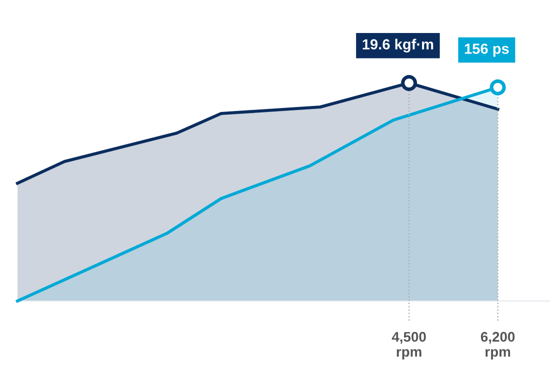 The width and height of the screenshot is (550, 391). What do you see at coordinates (409, 346) in the screenshot?
I see `x-tick-label: 4,500 rpm` at bounding box center [409, 346].